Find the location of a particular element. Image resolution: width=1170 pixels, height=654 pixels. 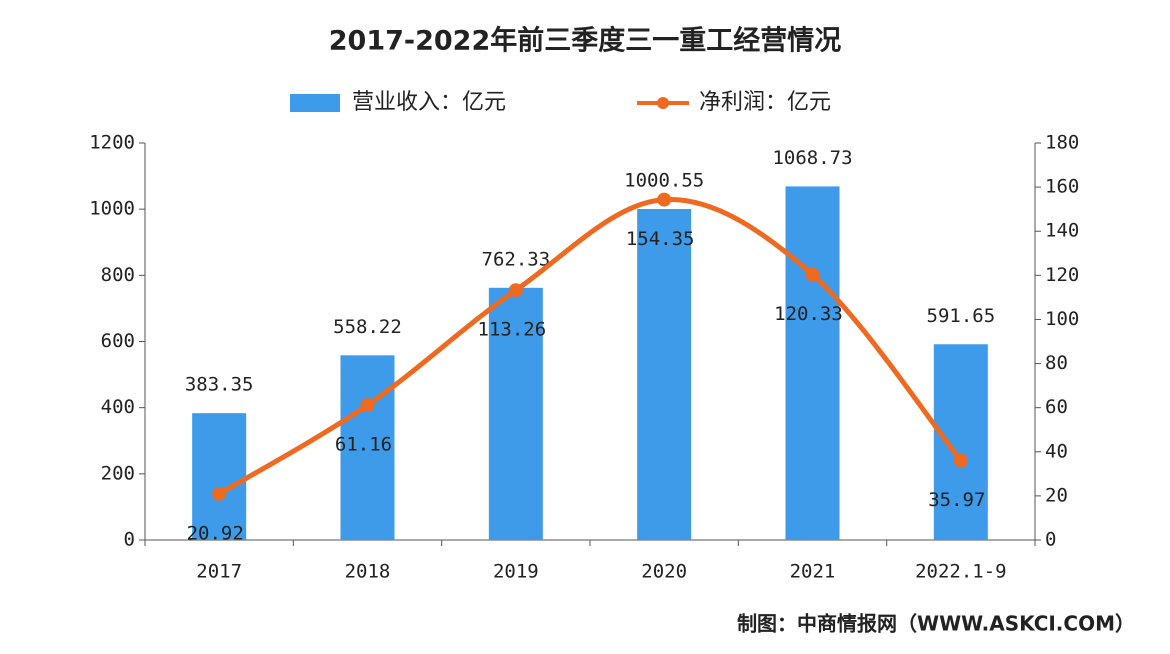

bar-value-label: 762.33 is located at coordinates (516, 259).